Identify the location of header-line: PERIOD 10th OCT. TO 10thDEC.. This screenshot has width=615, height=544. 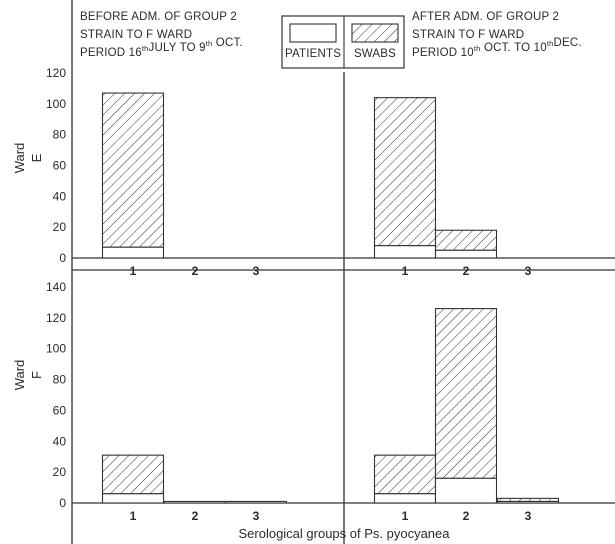
(497, 48).